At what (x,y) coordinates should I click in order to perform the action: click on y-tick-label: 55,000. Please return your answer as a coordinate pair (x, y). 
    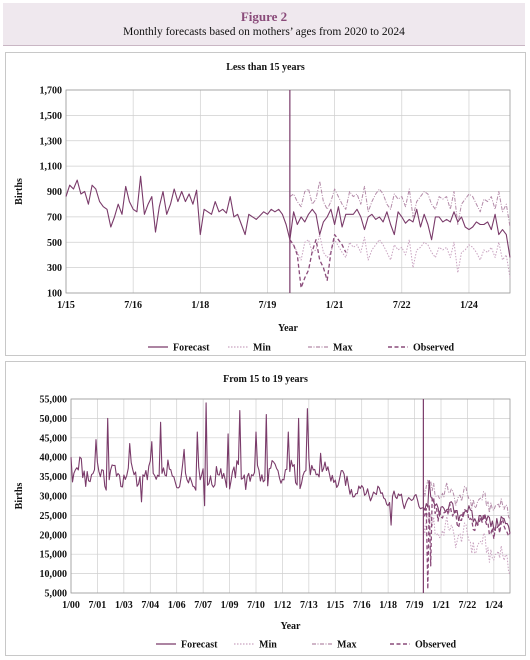
    Looking at the image, I should click on (54, 400).